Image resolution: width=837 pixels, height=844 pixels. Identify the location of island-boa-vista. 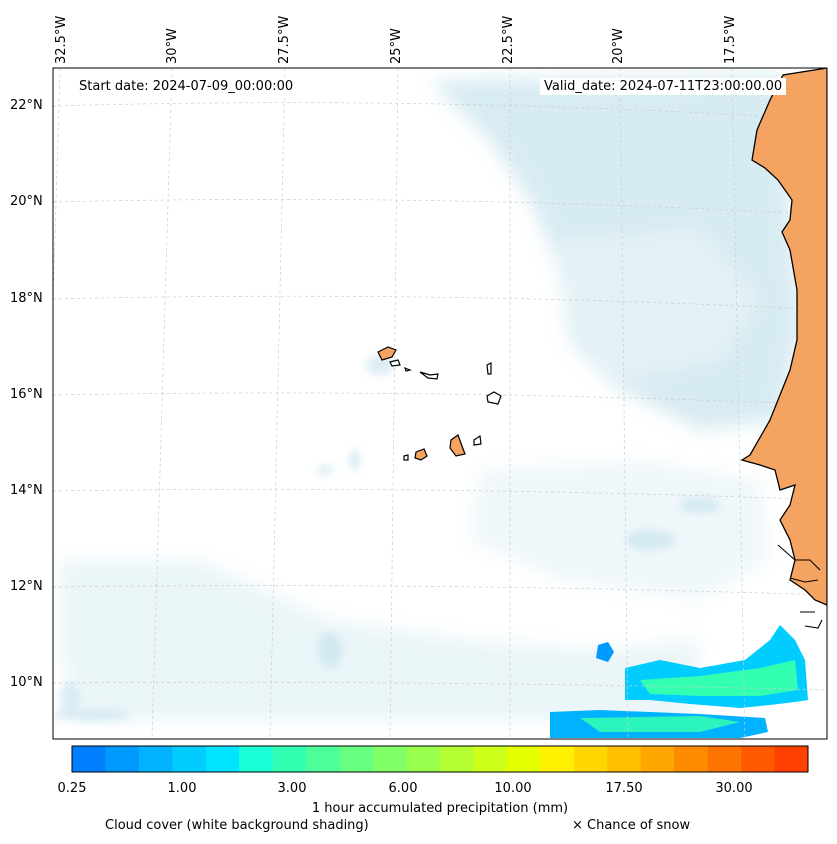
(494, 398).